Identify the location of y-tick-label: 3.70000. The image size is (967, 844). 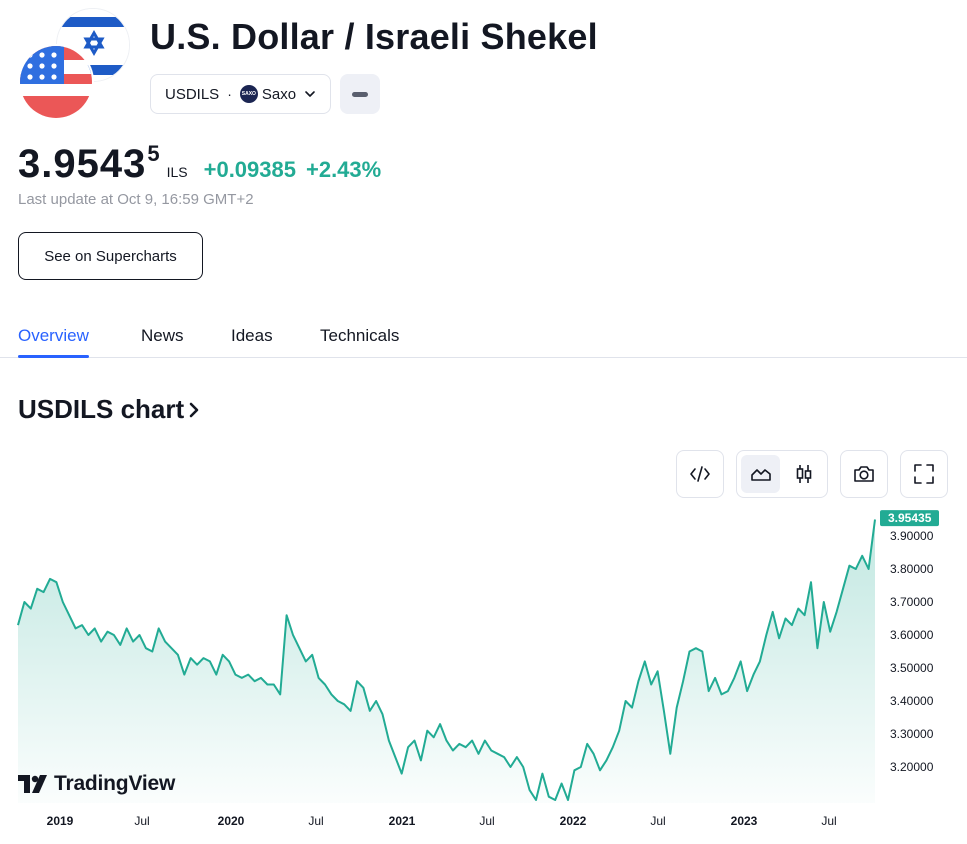
(912, 602).